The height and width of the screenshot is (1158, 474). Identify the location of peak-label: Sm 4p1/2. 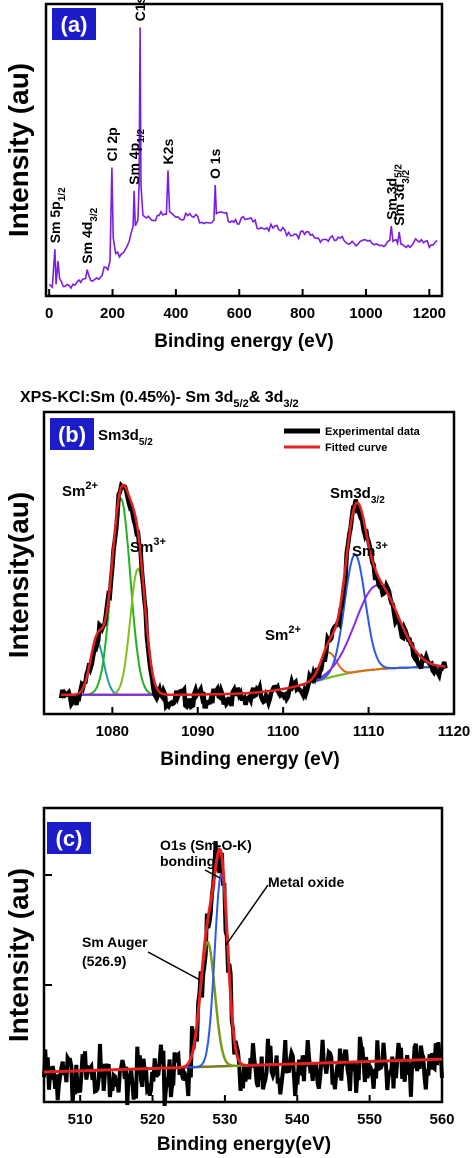
(136, 157).